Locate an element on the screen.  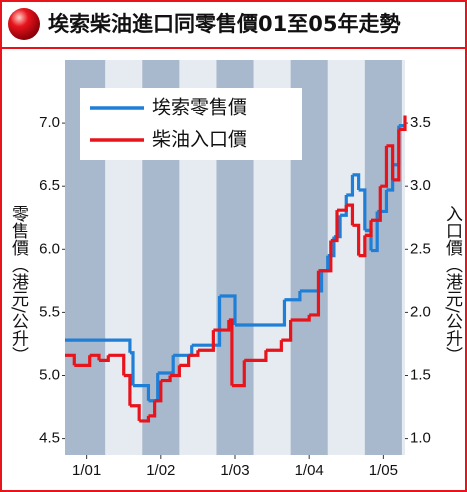
y2-tick-label: 2.0 is located at coordinates (420, 311).